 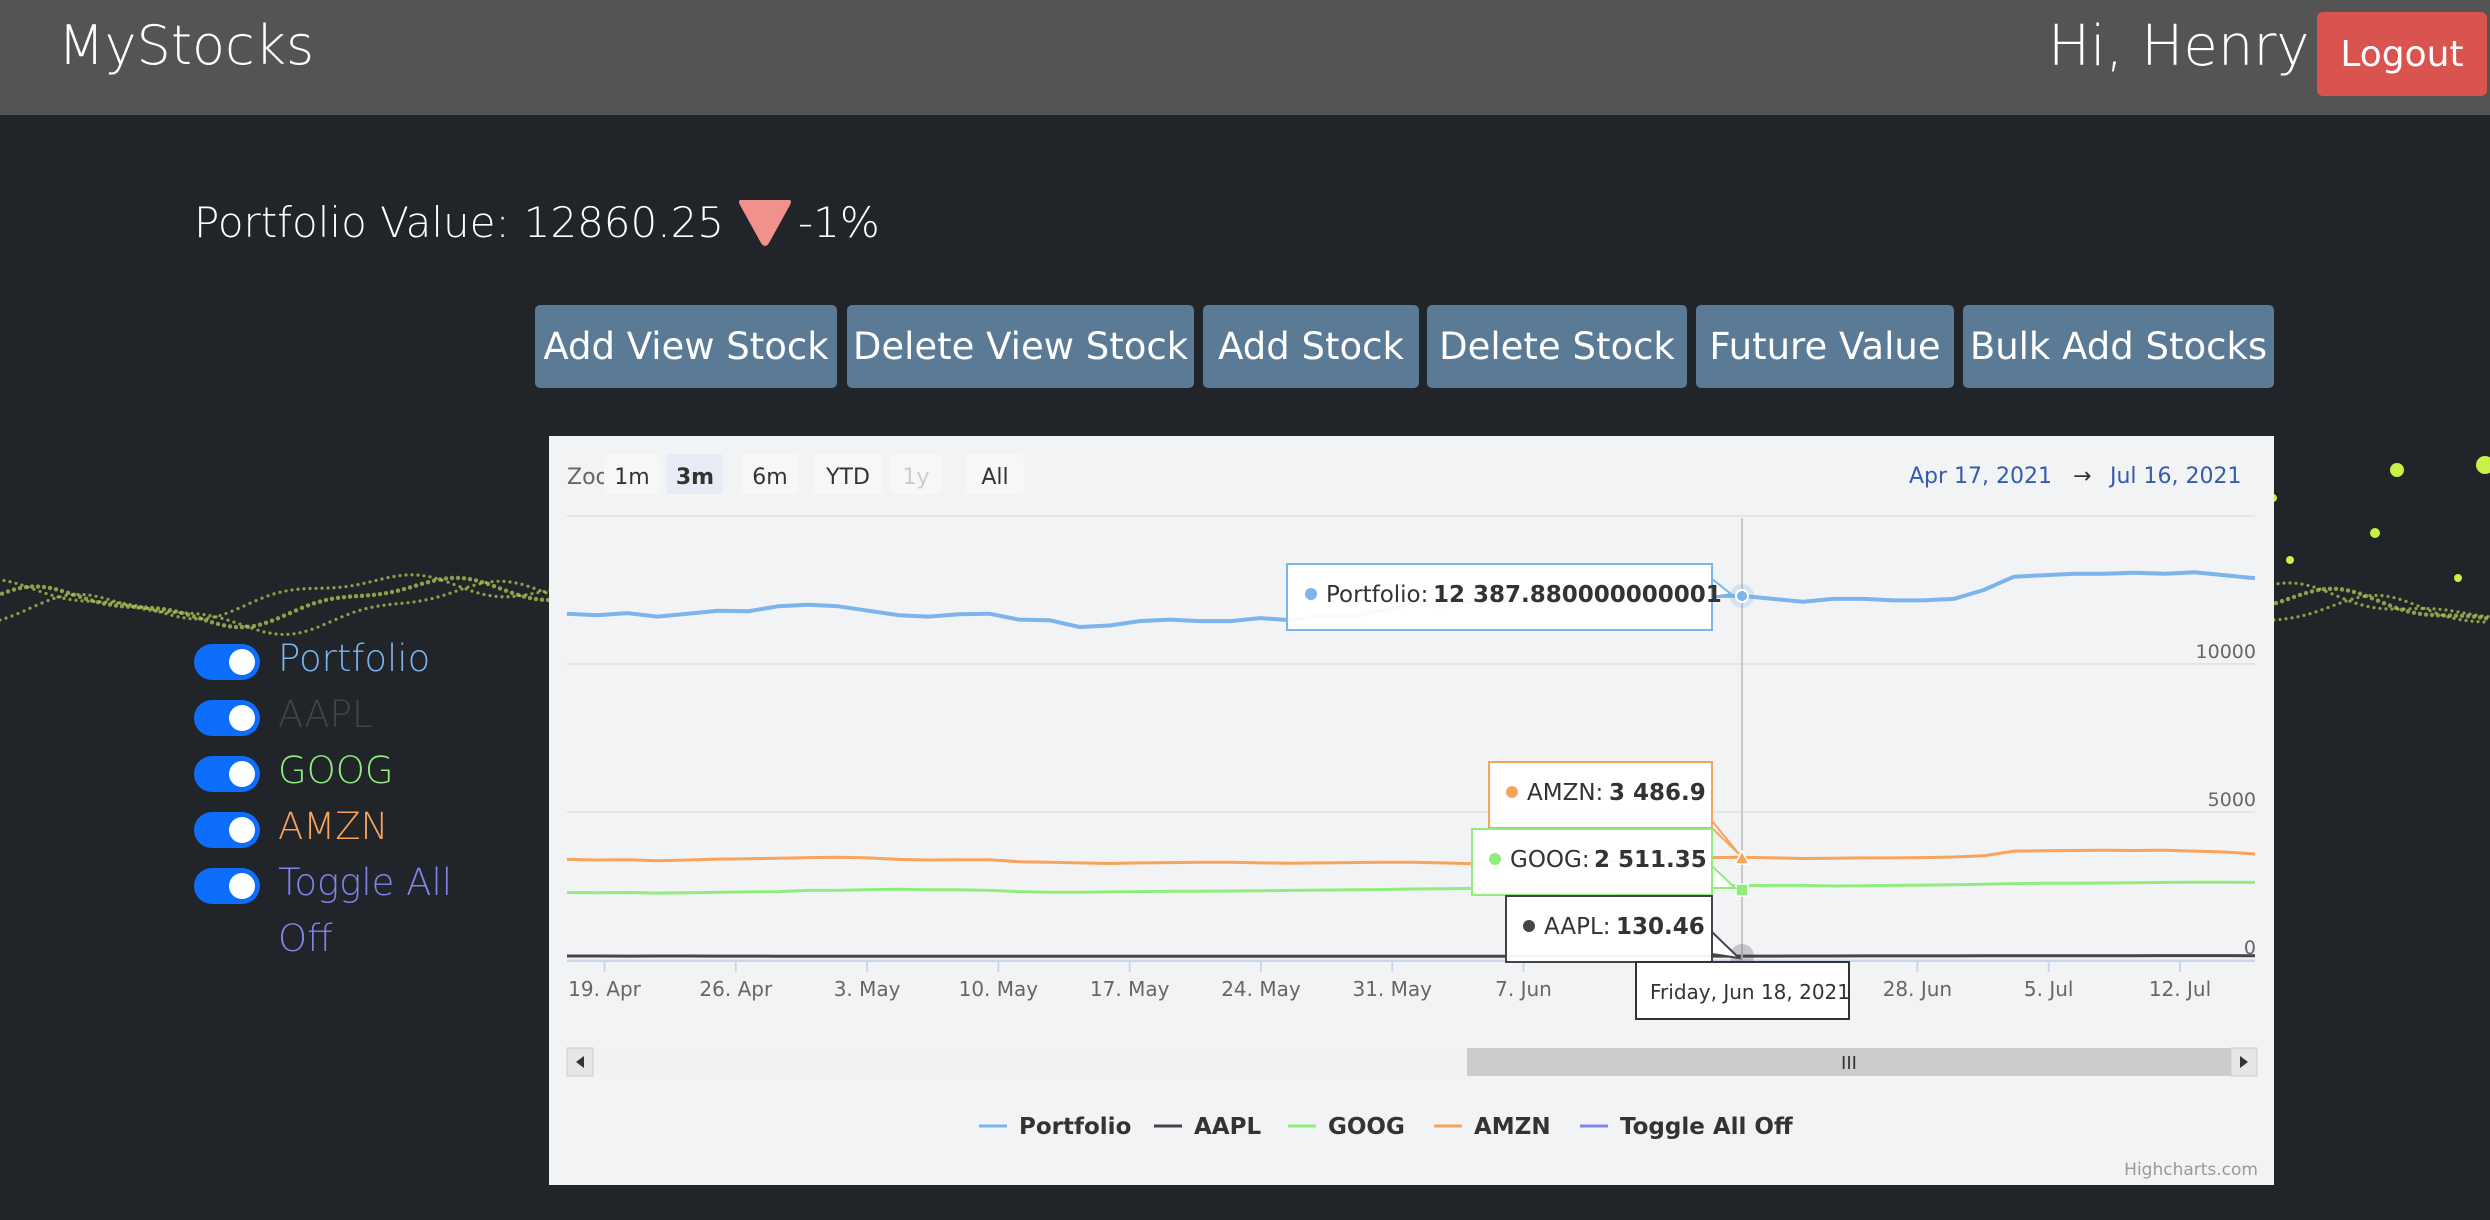 I want to click on navbar: MyStocks Hi, Henry Logout, so click(x=1245, y=57).